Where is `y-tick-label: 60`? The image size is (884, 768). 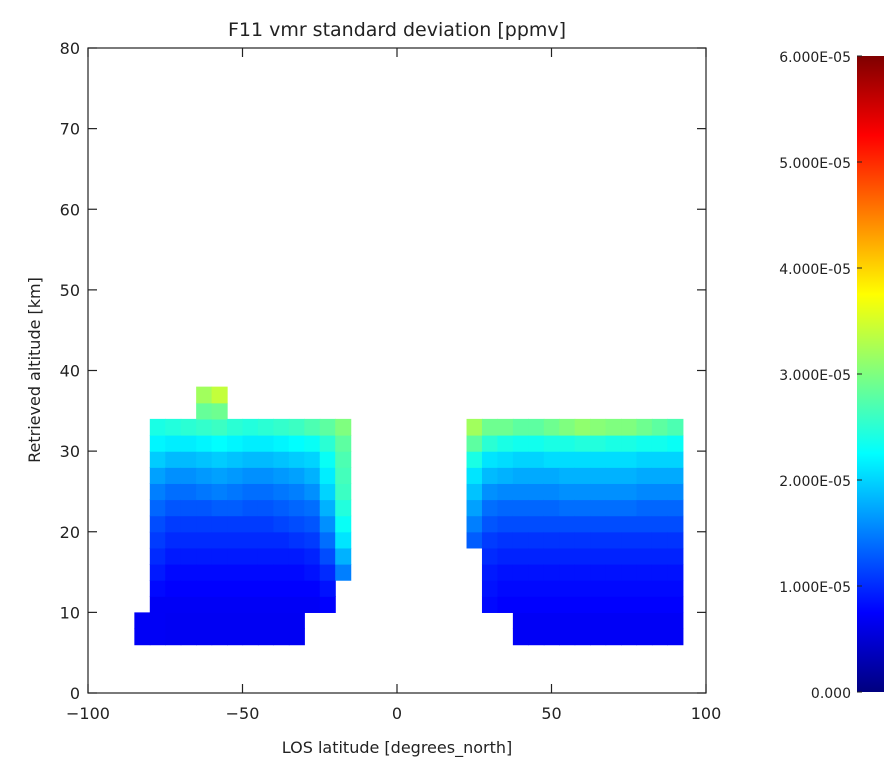 y-tick-label: 60 is located at coordinates (70, 209).